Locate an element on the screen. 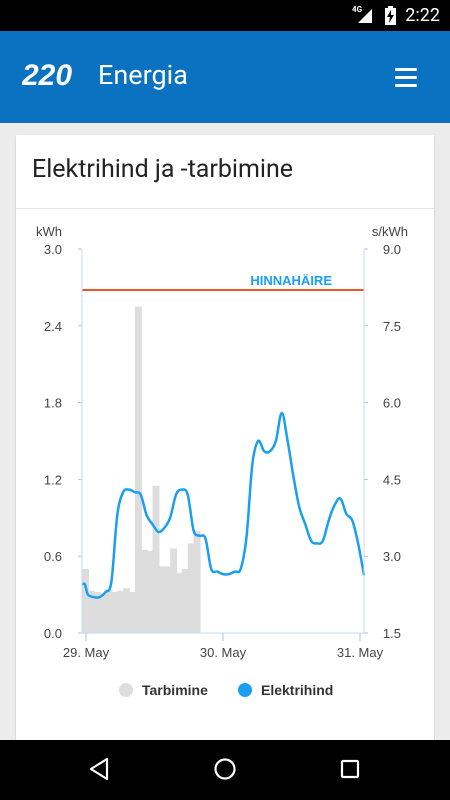  status-bar: 4G 2:22 is located at coordinates (225, 15).